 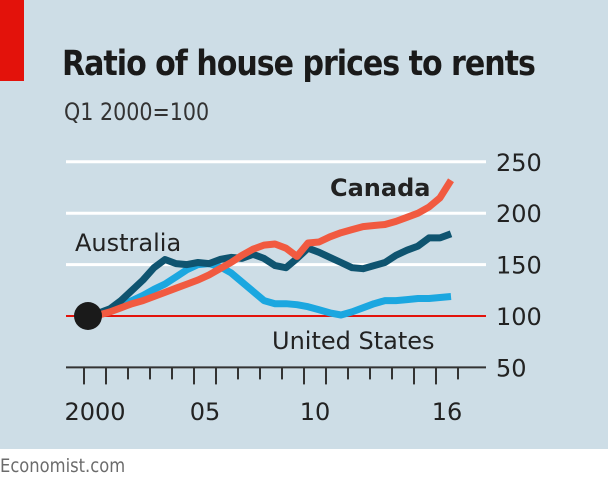 I want to click on source-credit: Economist.com, so click(x=63, y=466).